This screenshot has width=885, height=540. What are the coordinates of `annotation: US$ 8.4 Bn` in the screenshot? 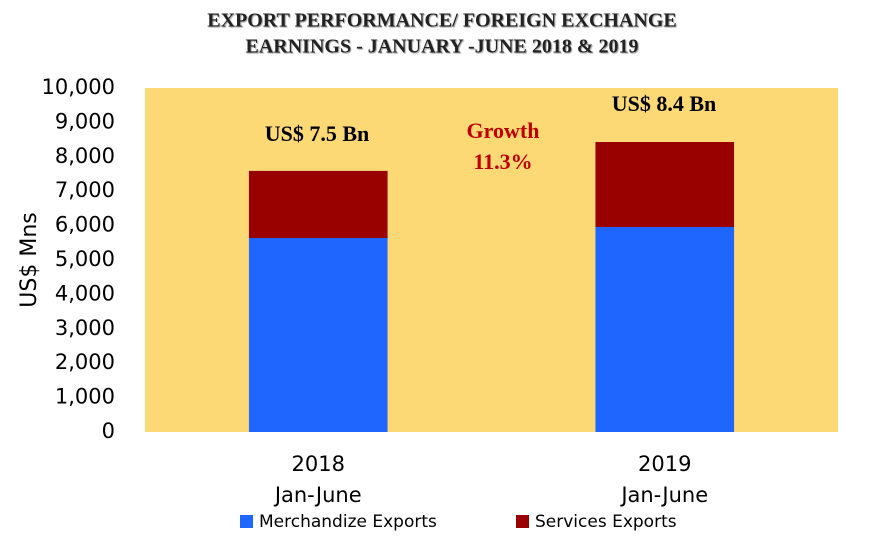 It's located at (664, 103).